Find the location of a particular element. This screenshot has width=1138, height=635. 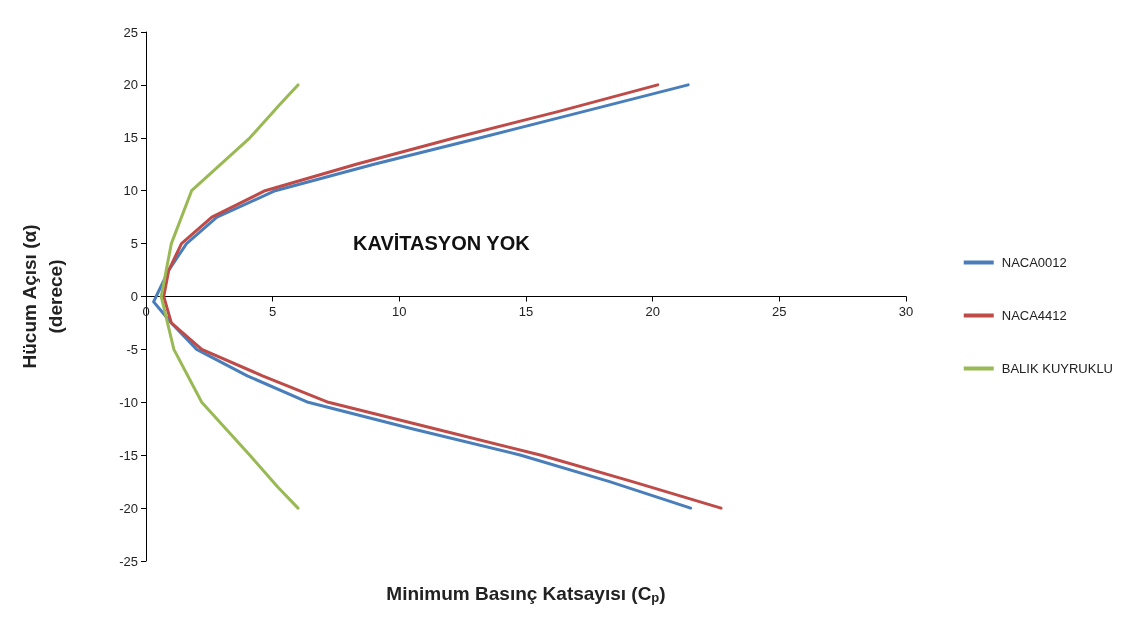

y-tick-label: -20 is located at coordinates (128, 508).